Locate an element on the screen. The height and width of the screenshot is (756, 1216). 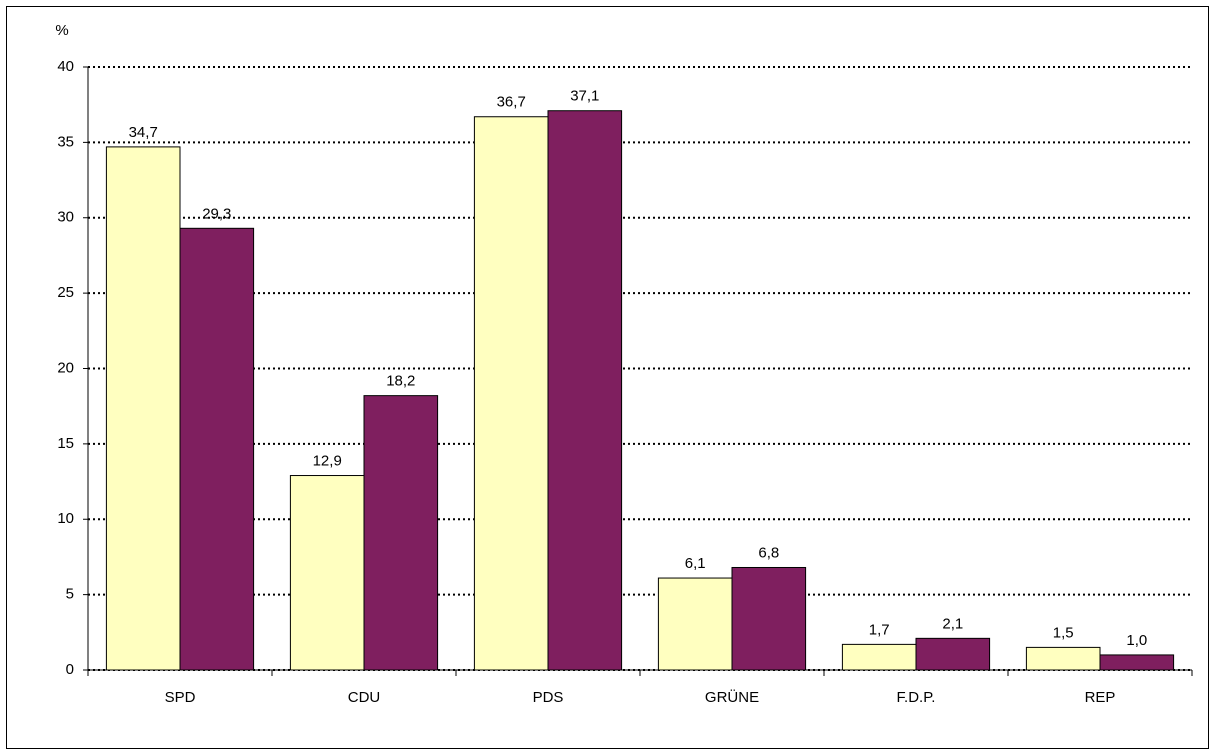
value-label: 2,1 is located at coordinates (952, 623).